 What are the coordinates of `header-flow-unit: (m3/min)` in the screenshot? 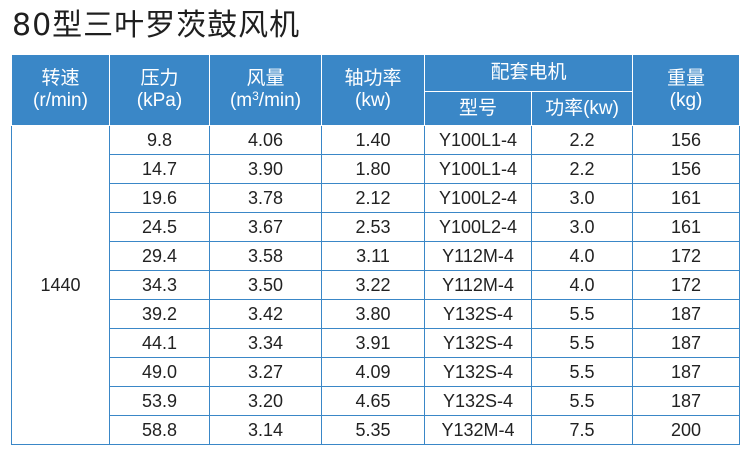 It's located at (265, 101).